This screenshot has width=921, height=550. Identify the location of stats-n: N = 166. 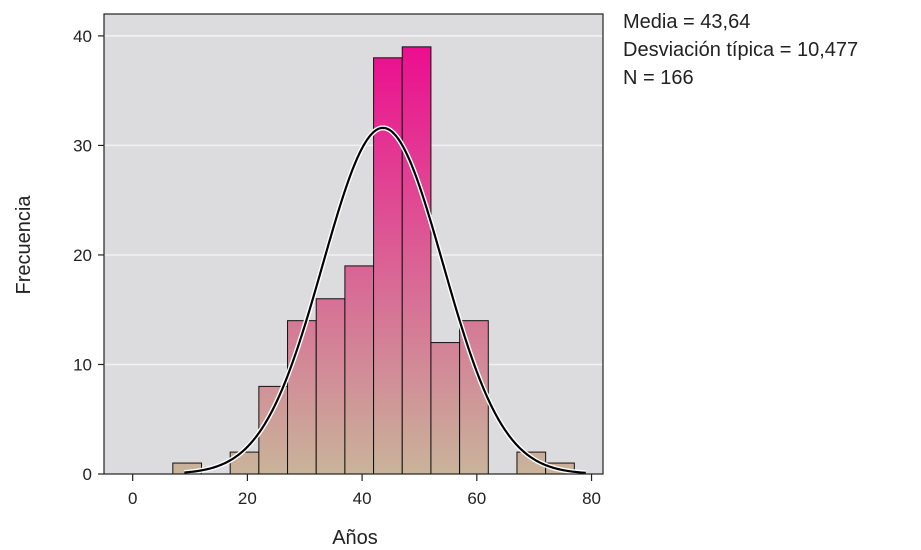
(658, 78).